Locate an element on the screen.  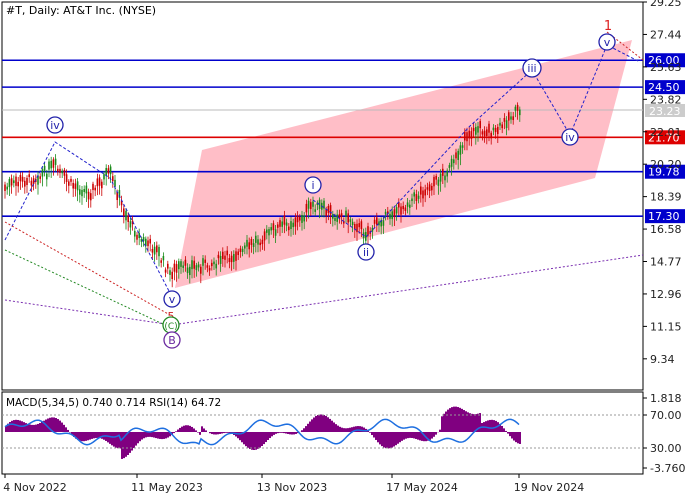
wave-label-1: 1 is located at coordinates (608, 26).